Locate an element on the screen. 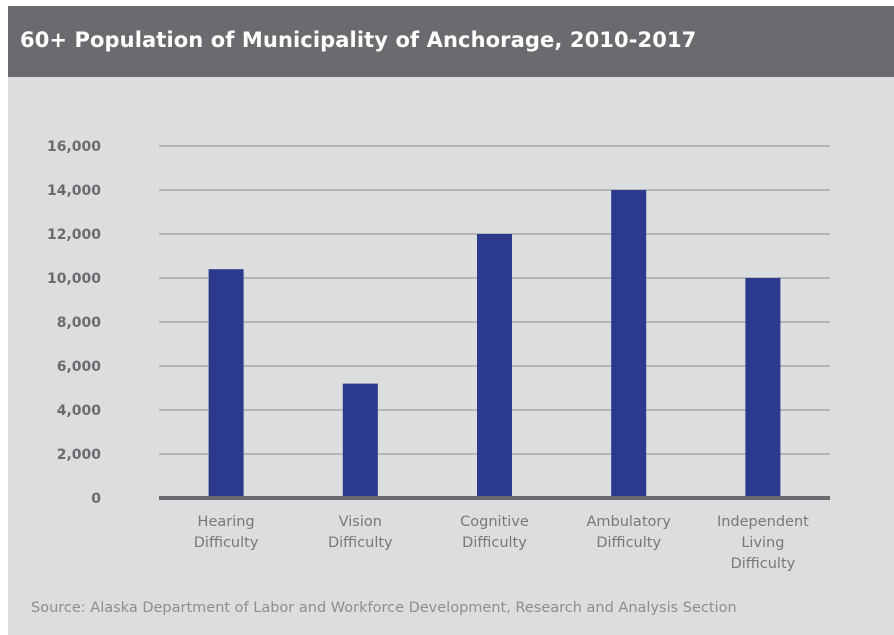 Image resolution: width=894 pixels, height=635 pixels. y-tick-label: 8,000 is located at coordinates (79, 323).